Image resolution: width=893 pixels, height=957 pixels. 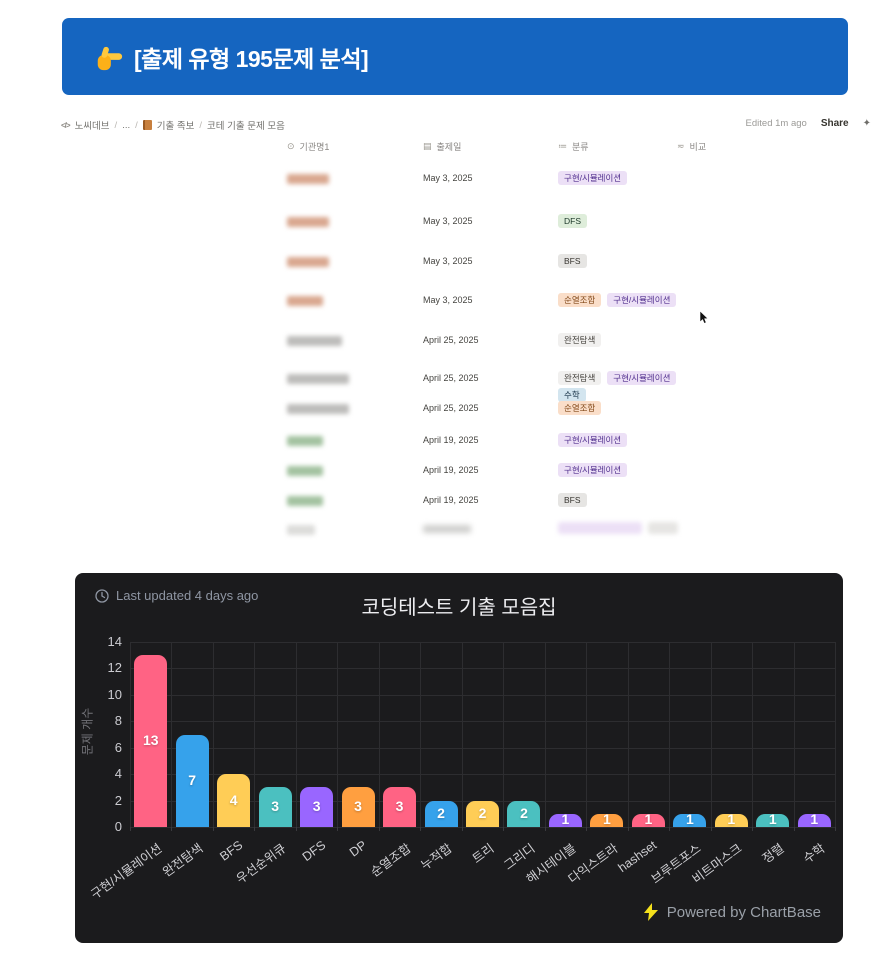 What do you see at coordinates (102, 595) in the screenshot?
I see `clock-icon` at bounding box center [102, 595].